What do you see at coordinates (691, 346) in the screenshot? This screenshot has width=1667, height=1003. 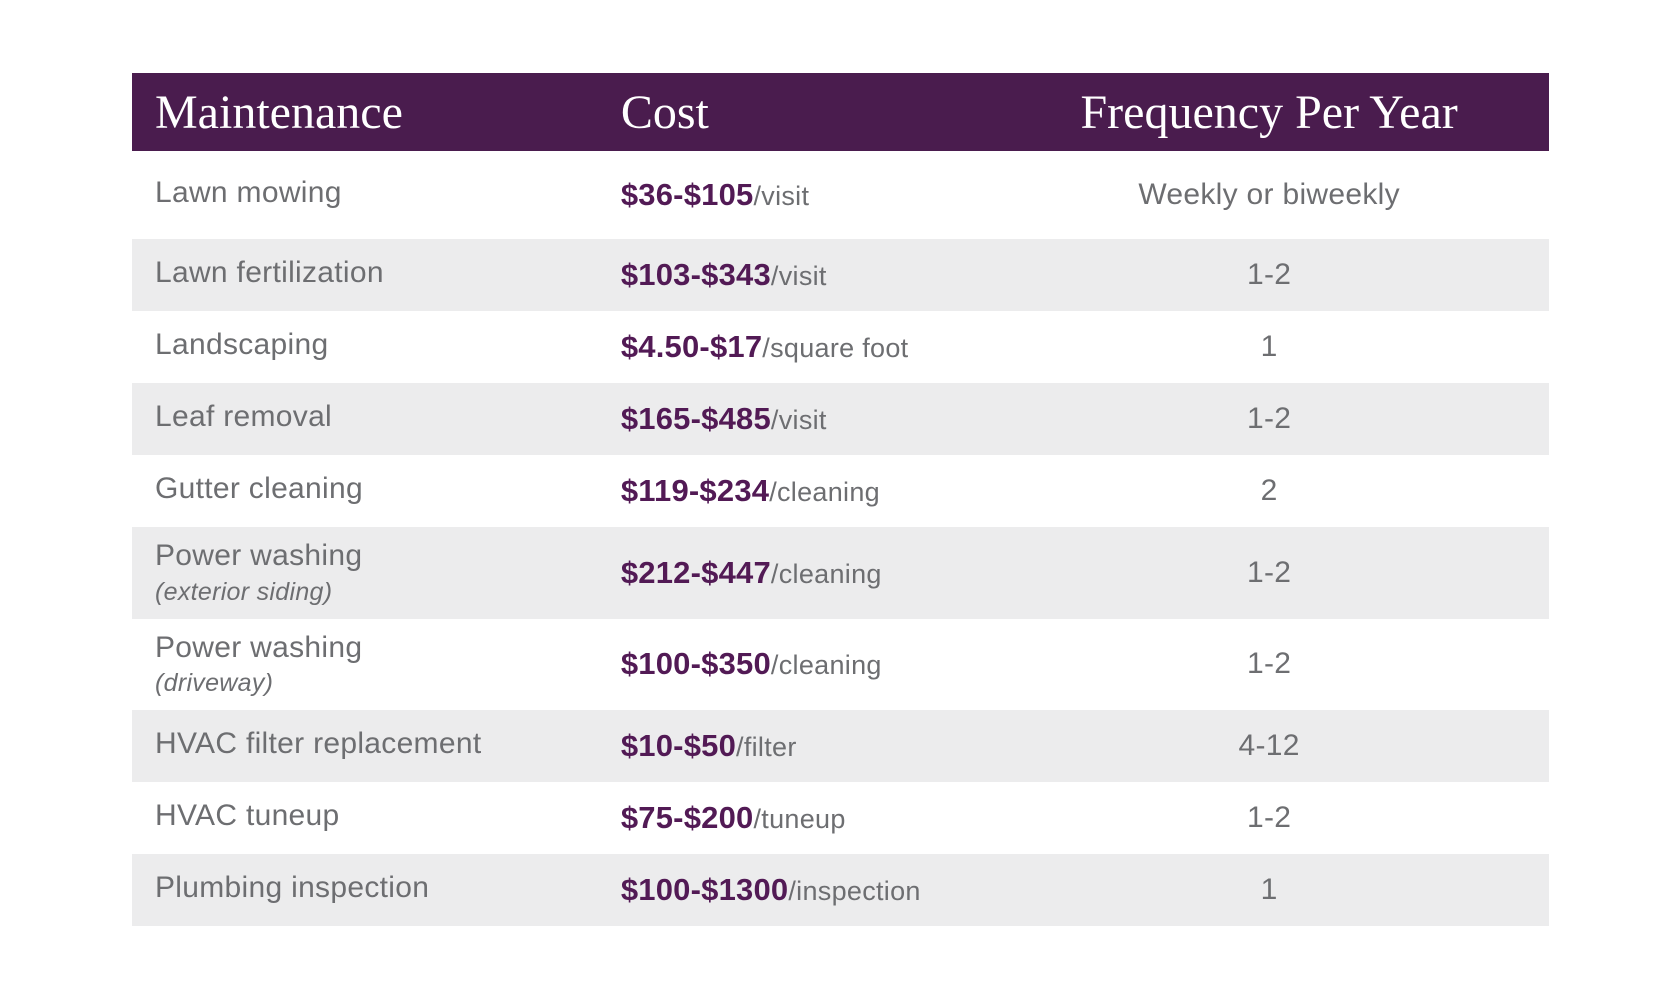 I see `cost-value: $4.50-$17` at bounding box center [691, 346].